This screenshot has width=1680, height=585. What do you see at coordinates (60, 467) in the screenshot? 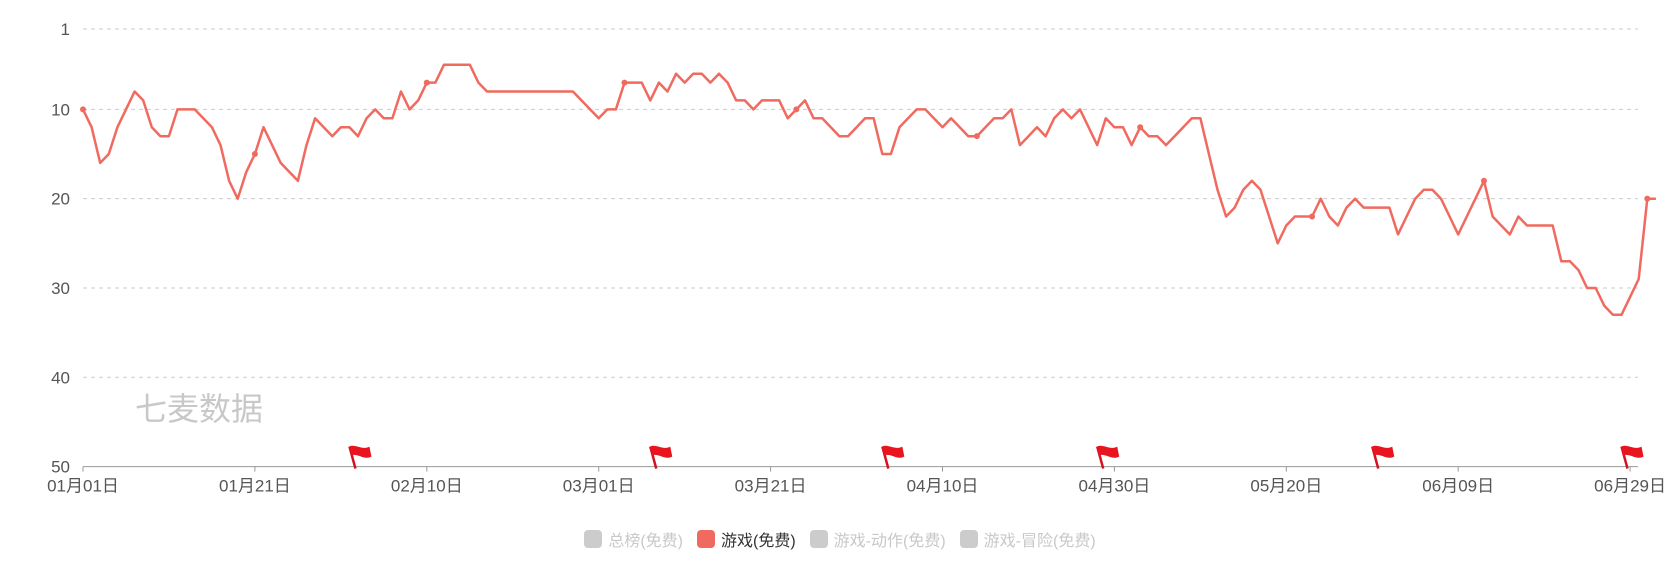
I see `y-tick-label: 50` at bounding box center [60, 467].